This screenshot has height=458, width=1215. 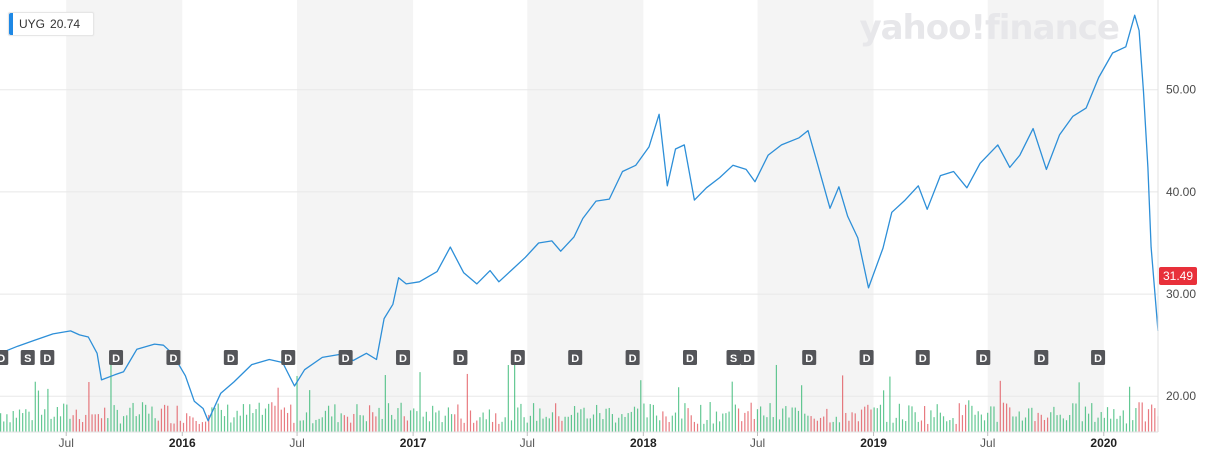 What do you see at coordinates (1181, 192) in the screenshot?
I see `y-tick-label: 40.00` at bounding box center [1181, 192].